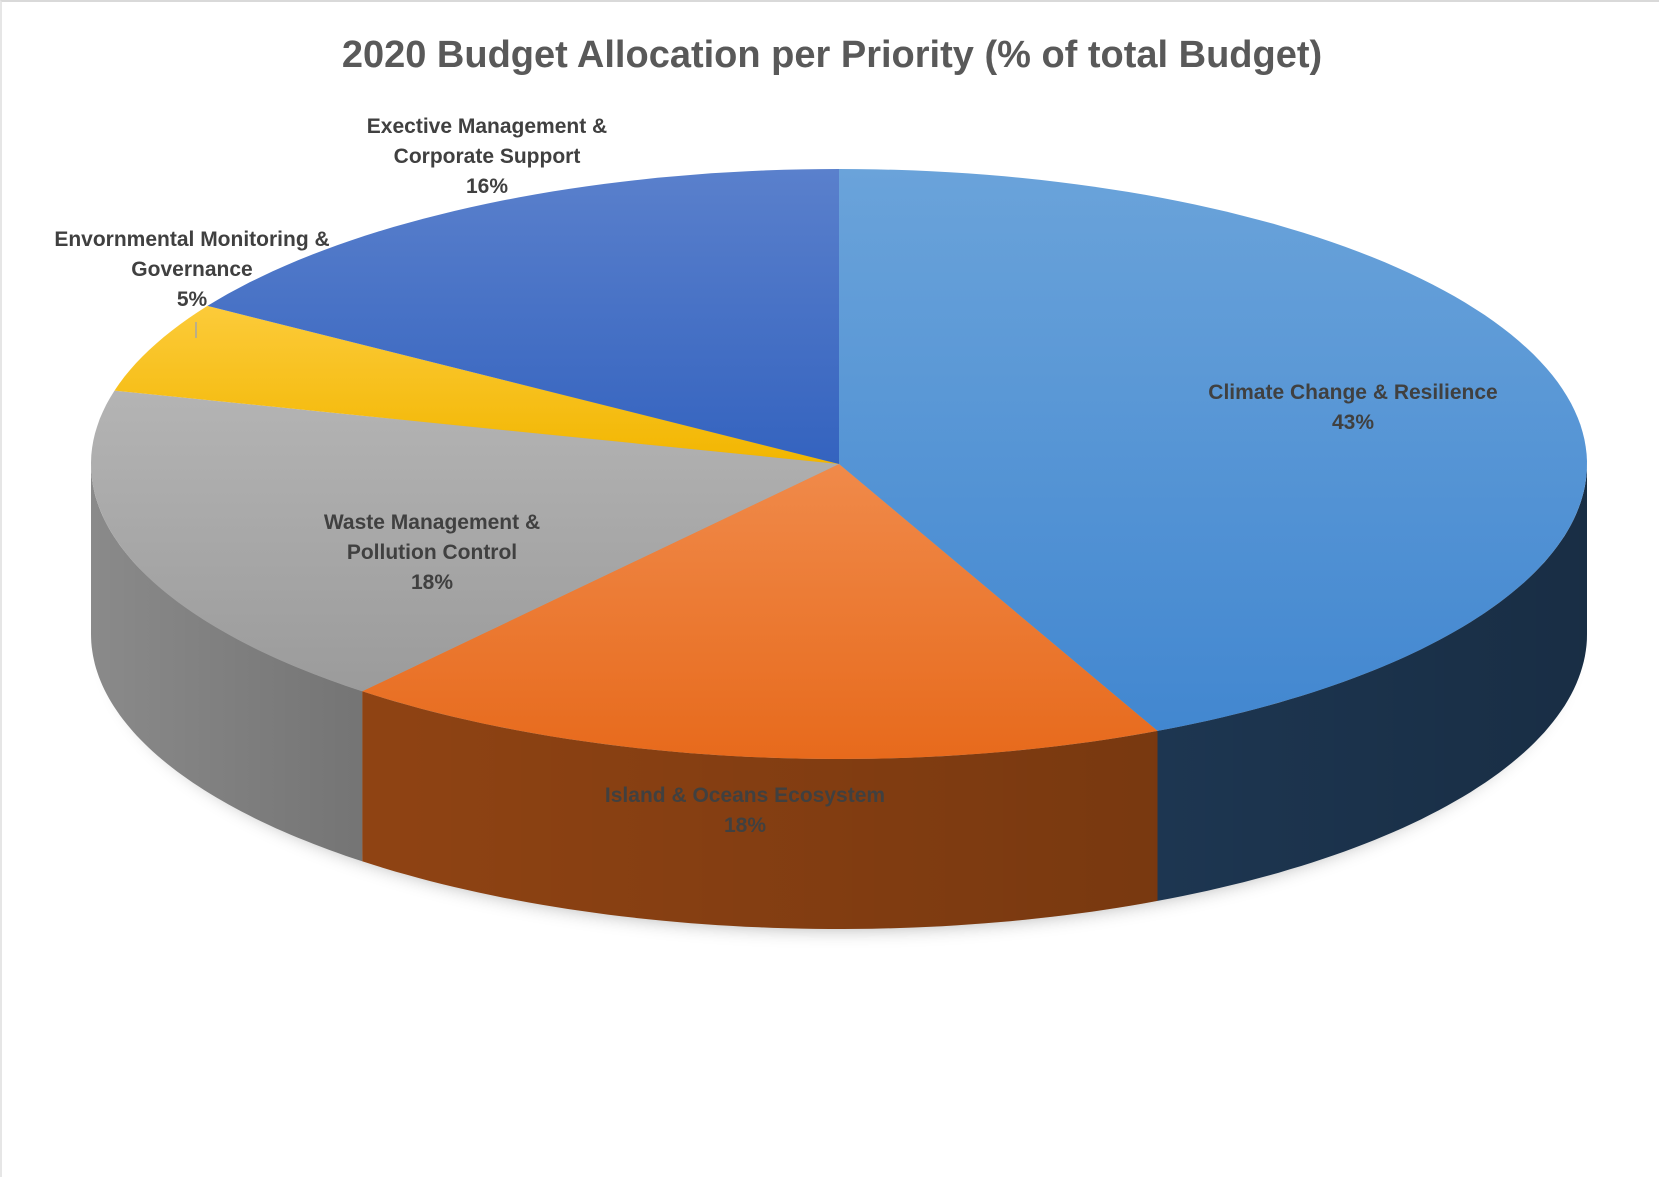  I want to click on data-label-category-0-0: Climate Change & Resilience, so click(1352, 392).